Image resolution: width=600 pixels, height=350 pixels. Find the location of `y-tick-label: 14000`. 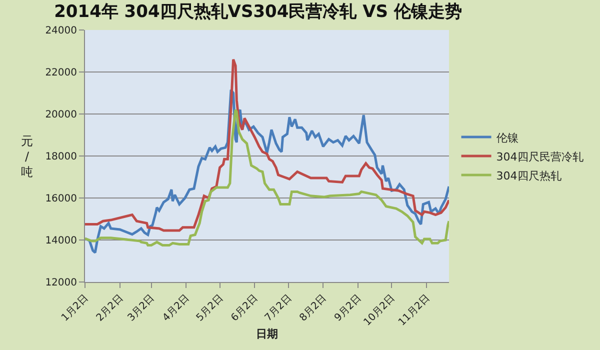

y-tick-label: 14000 is located at coordinates (61, 241).